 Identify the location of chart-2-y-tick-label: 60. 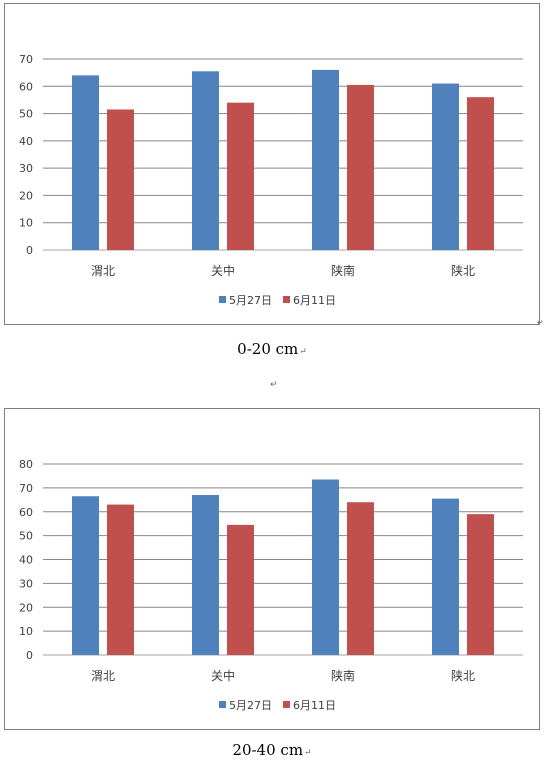
(26, 512).